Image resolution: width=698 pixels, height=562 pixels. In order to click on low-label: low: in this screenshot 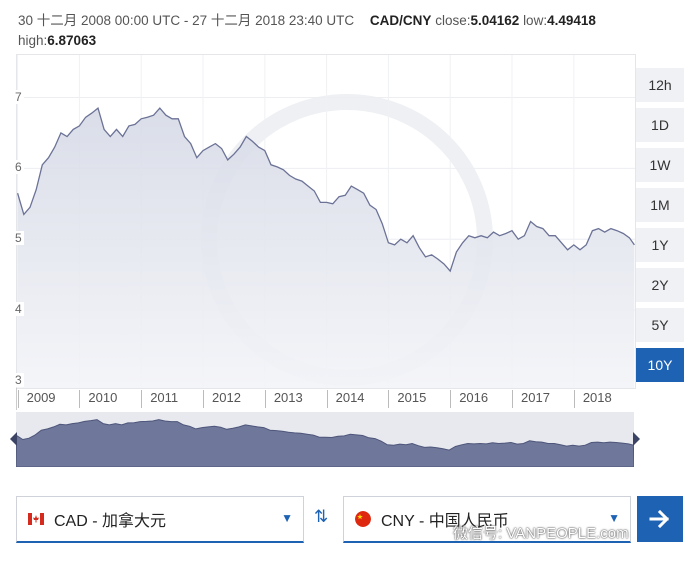, I will do `click(535, 20)`.